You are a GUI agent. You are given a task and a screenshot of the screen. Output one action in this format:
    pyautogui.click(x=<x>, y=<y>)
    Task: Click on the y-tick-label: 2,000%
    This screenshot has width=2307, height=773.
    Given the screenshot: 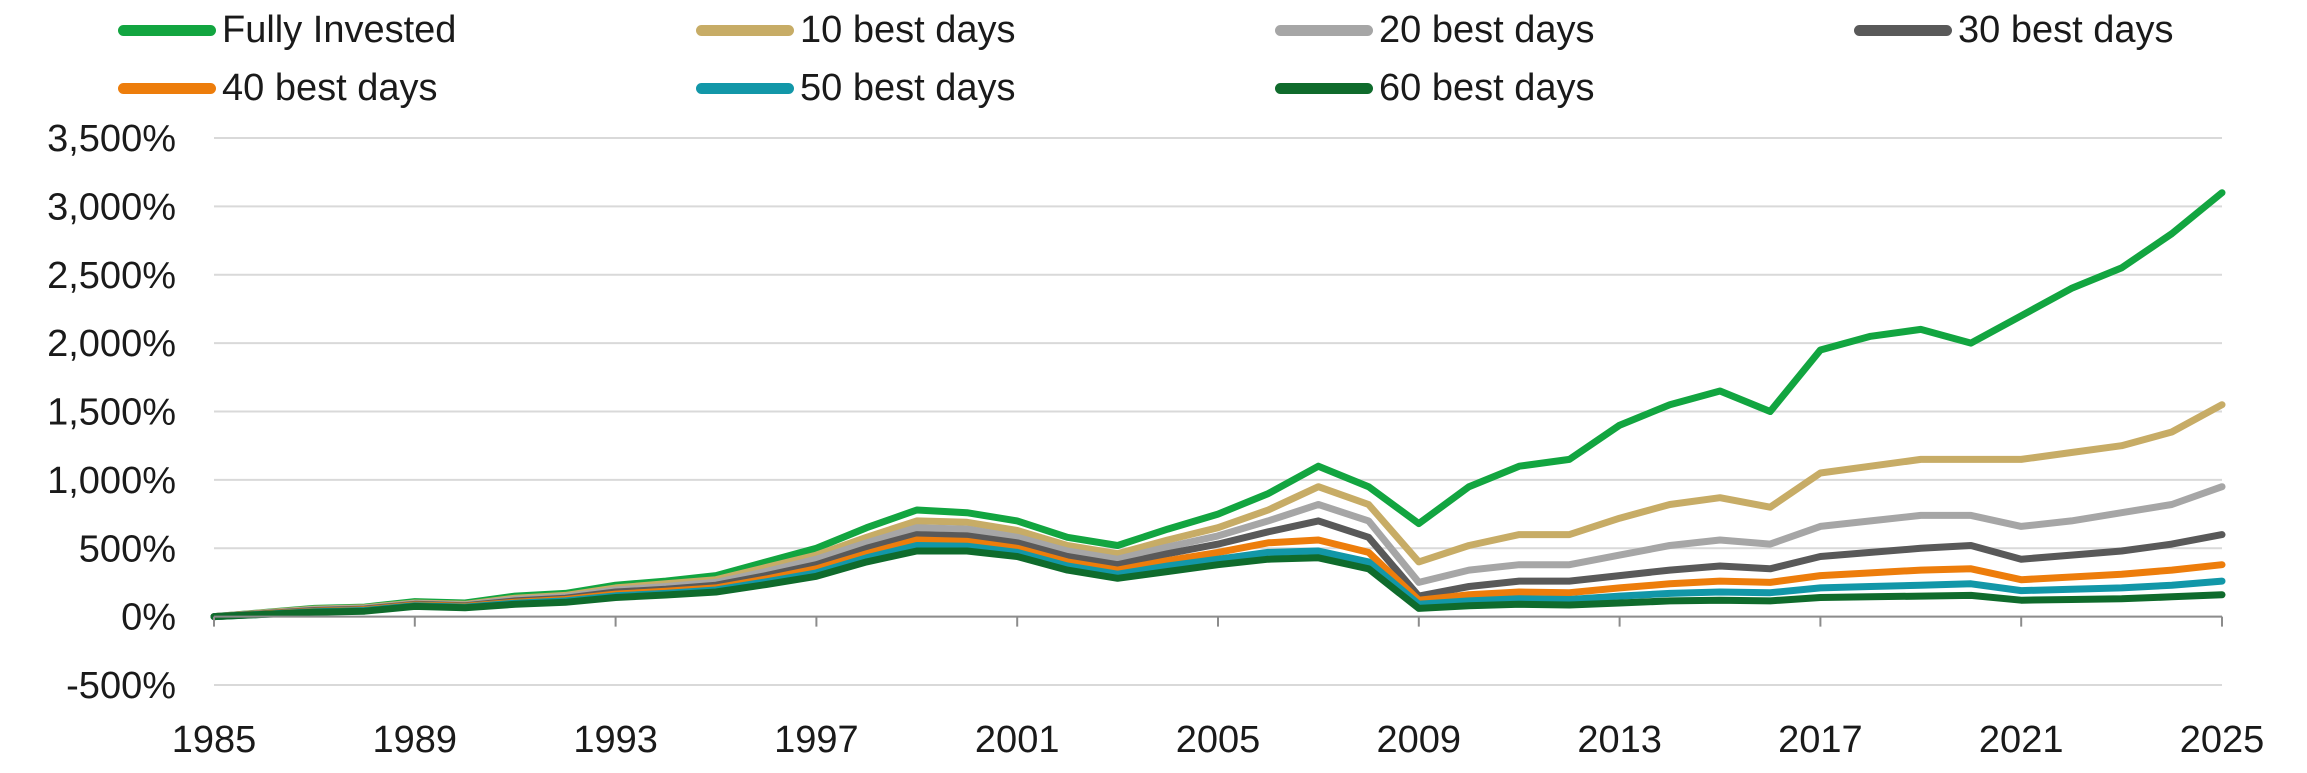 What is the action you would take?
    pyautogui.click(x=111, y=344)
    